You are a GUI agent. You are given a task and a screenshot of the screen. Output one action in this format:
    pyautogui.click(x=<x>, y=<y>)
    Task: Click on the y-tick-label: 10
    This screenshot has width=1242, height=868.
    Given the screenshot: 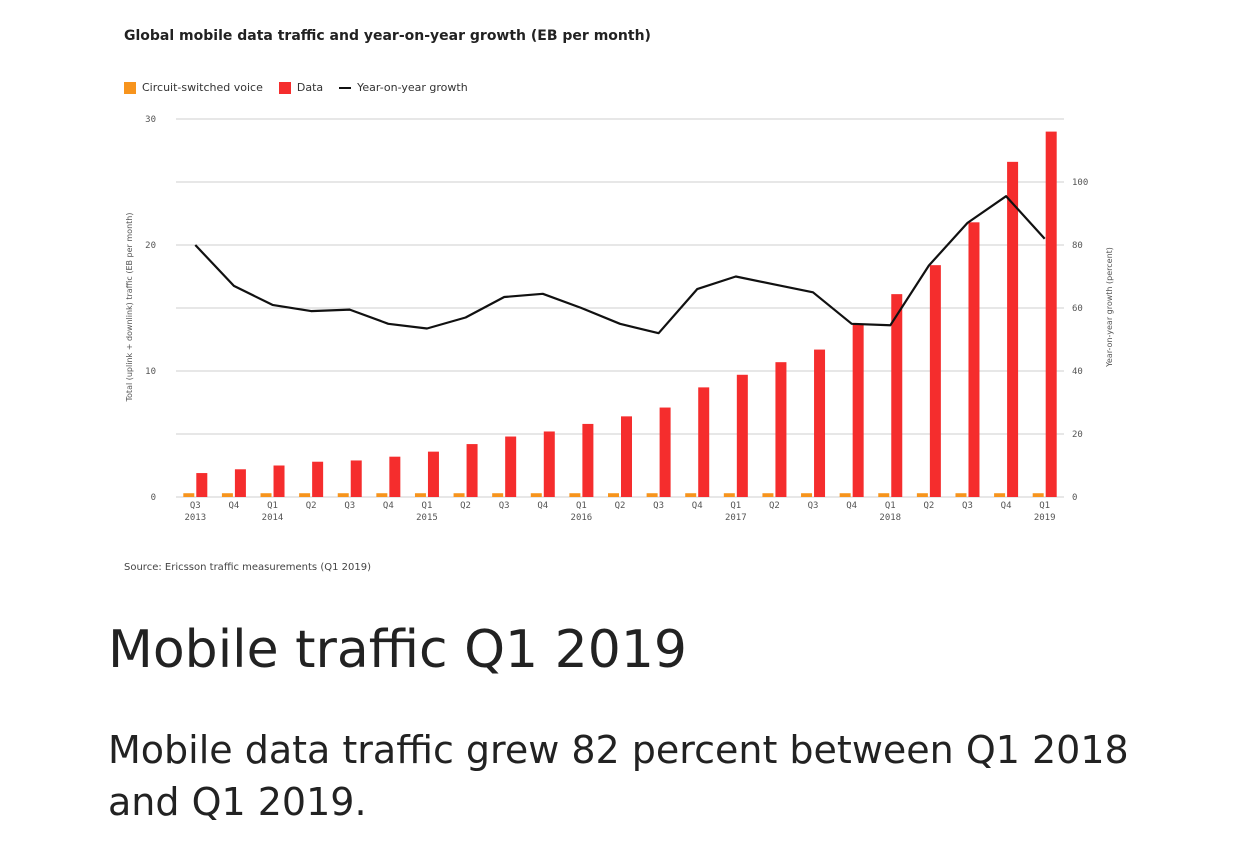 What is the action you would take?
    pyautogui.click(x=150, y=372)
    